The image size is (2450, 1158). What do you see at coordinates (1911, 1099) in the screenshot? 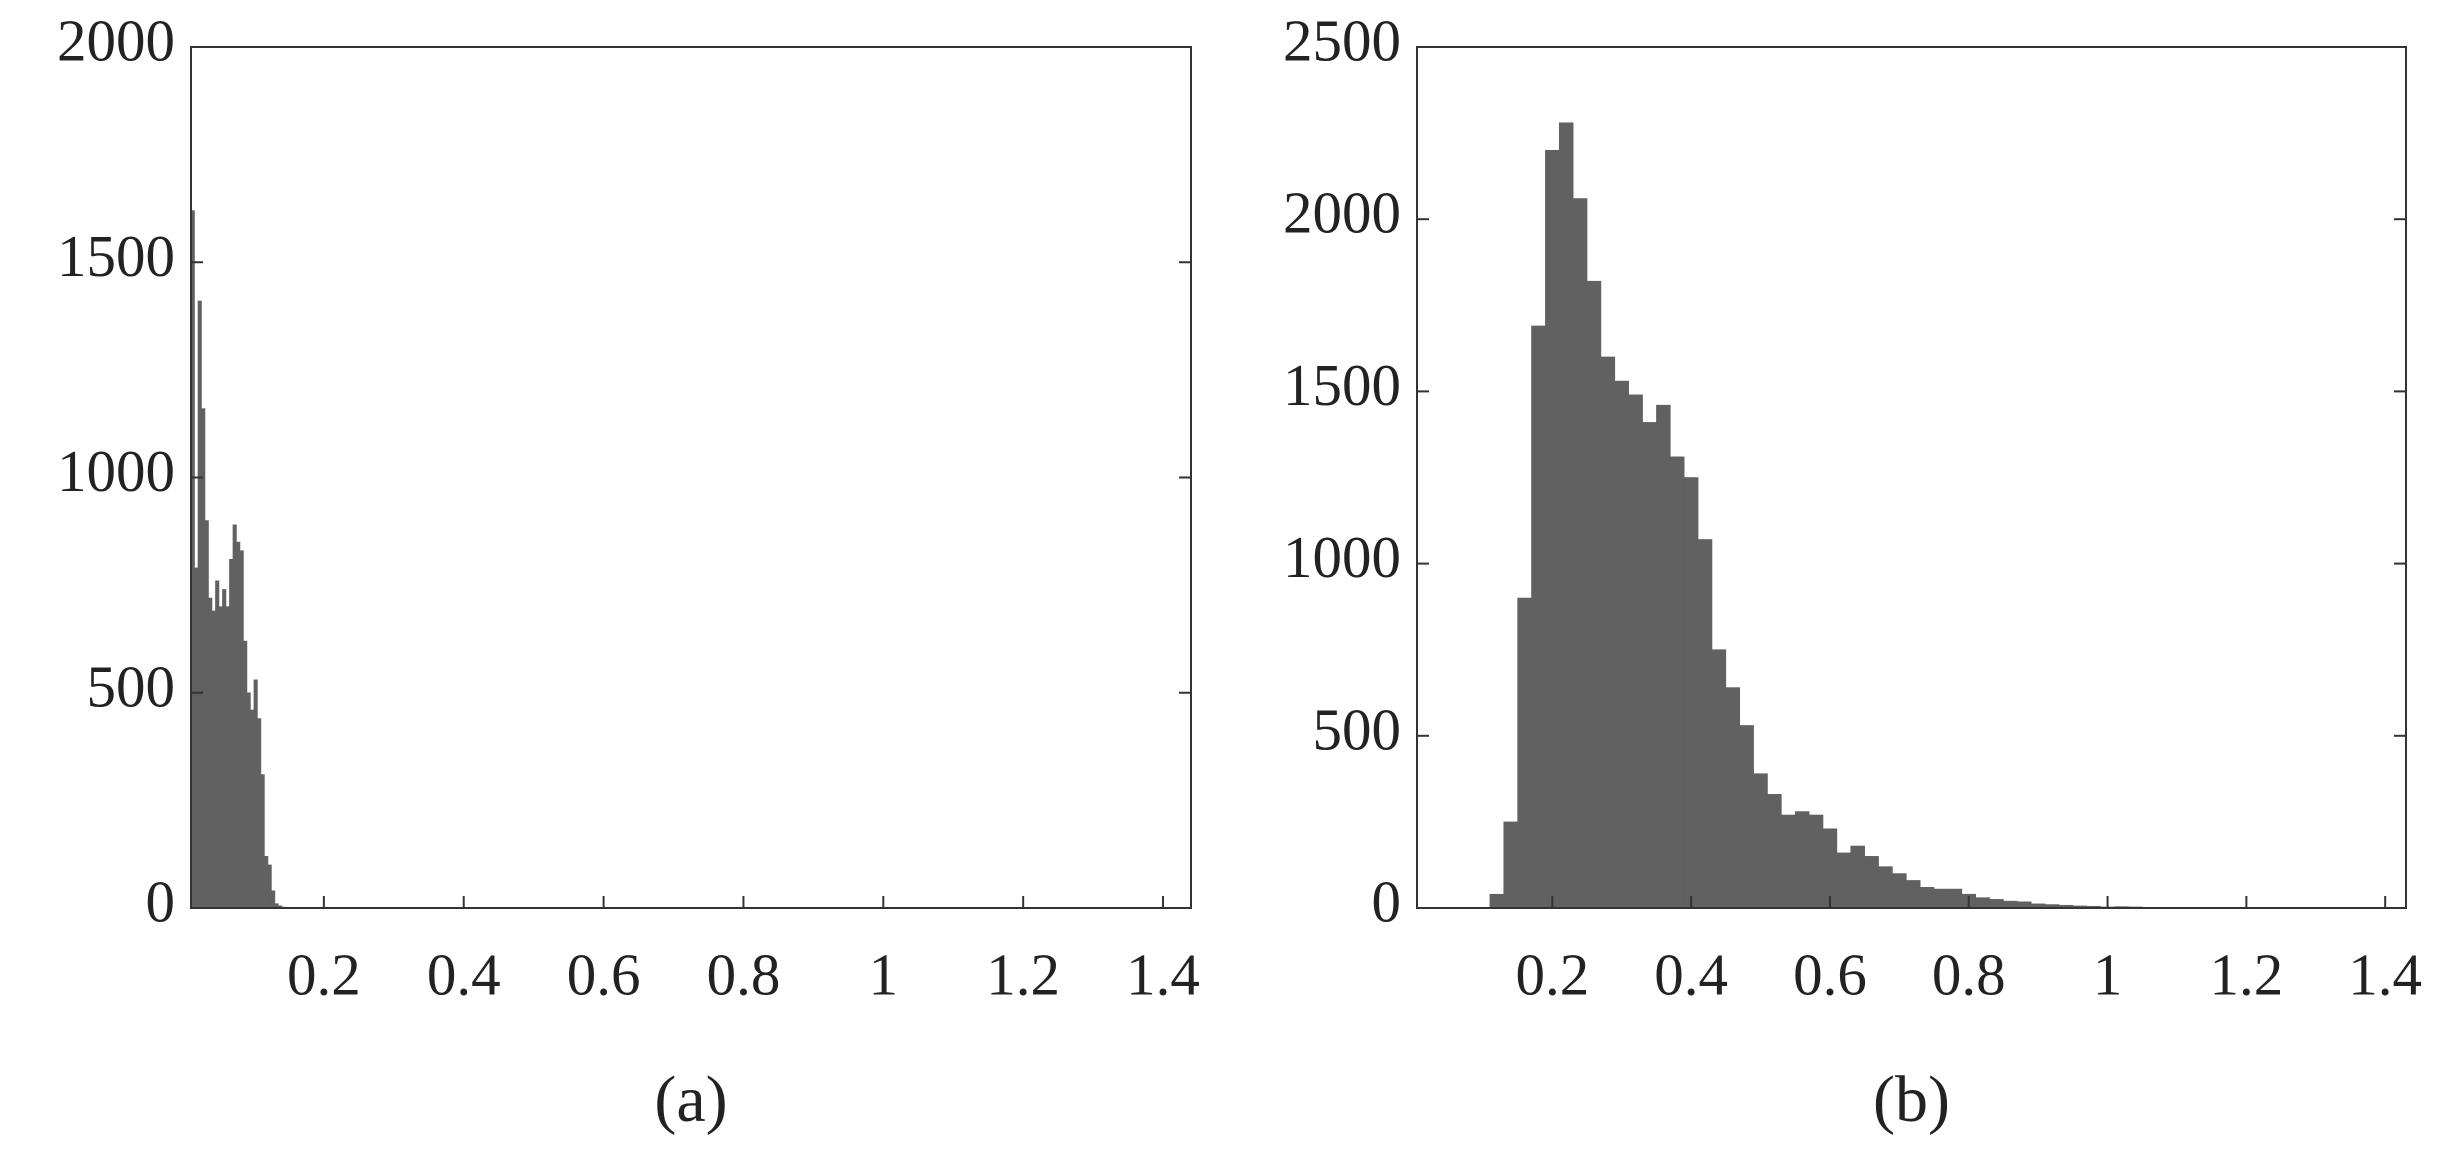
I see `panel-label: (b)` at bounding box center [1911, 1099].